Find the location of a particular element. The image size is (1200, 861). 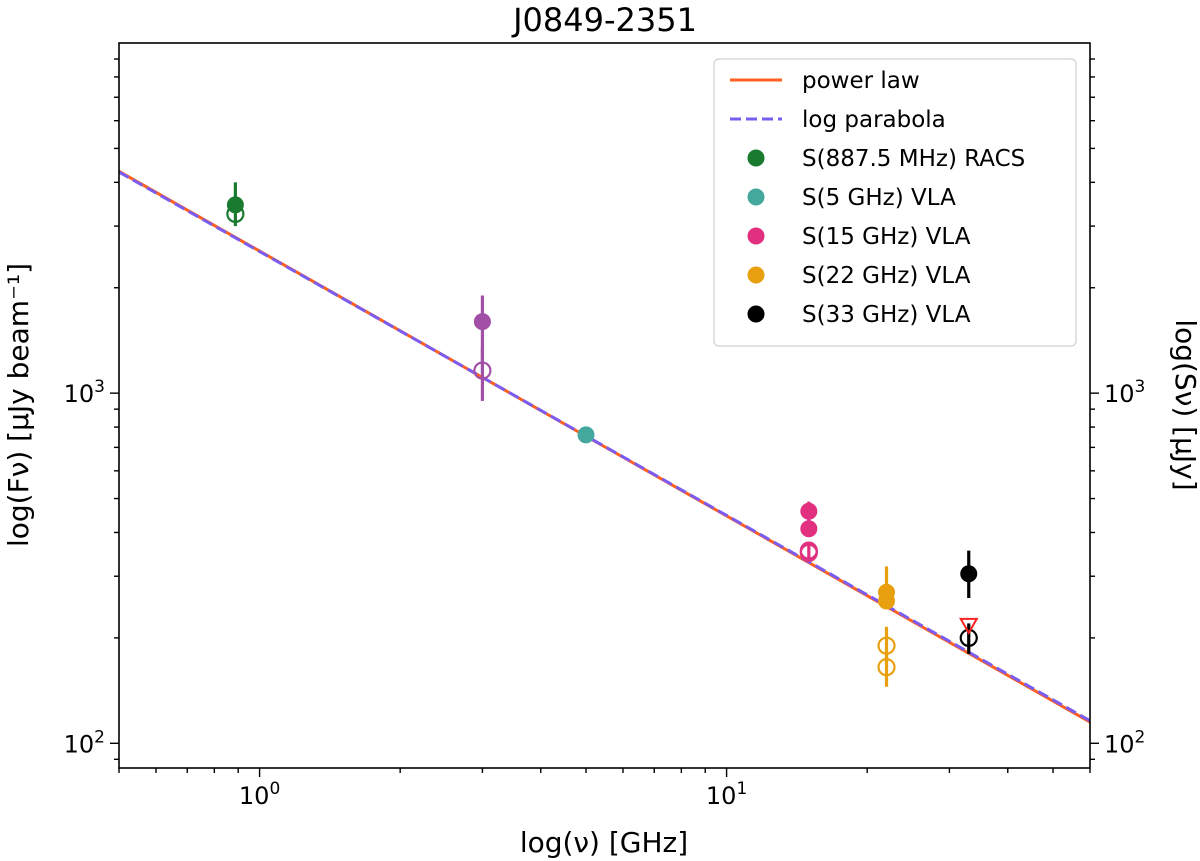

legend-box is located at coordinates (895, 202).